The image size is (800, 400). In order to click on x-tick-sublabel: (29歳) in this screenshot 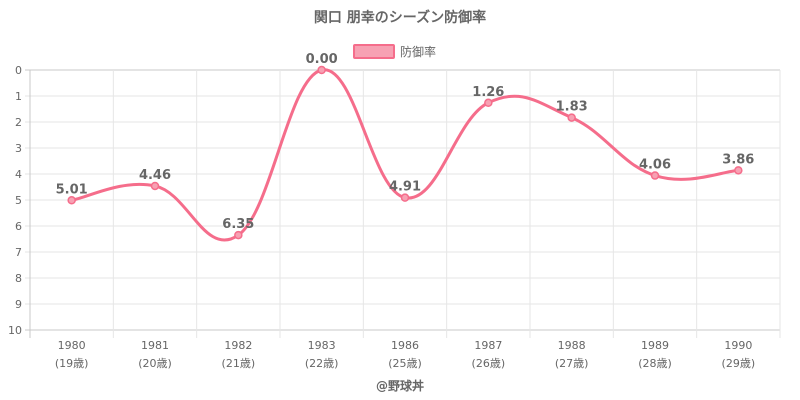, I will do `click(739, 363)`.